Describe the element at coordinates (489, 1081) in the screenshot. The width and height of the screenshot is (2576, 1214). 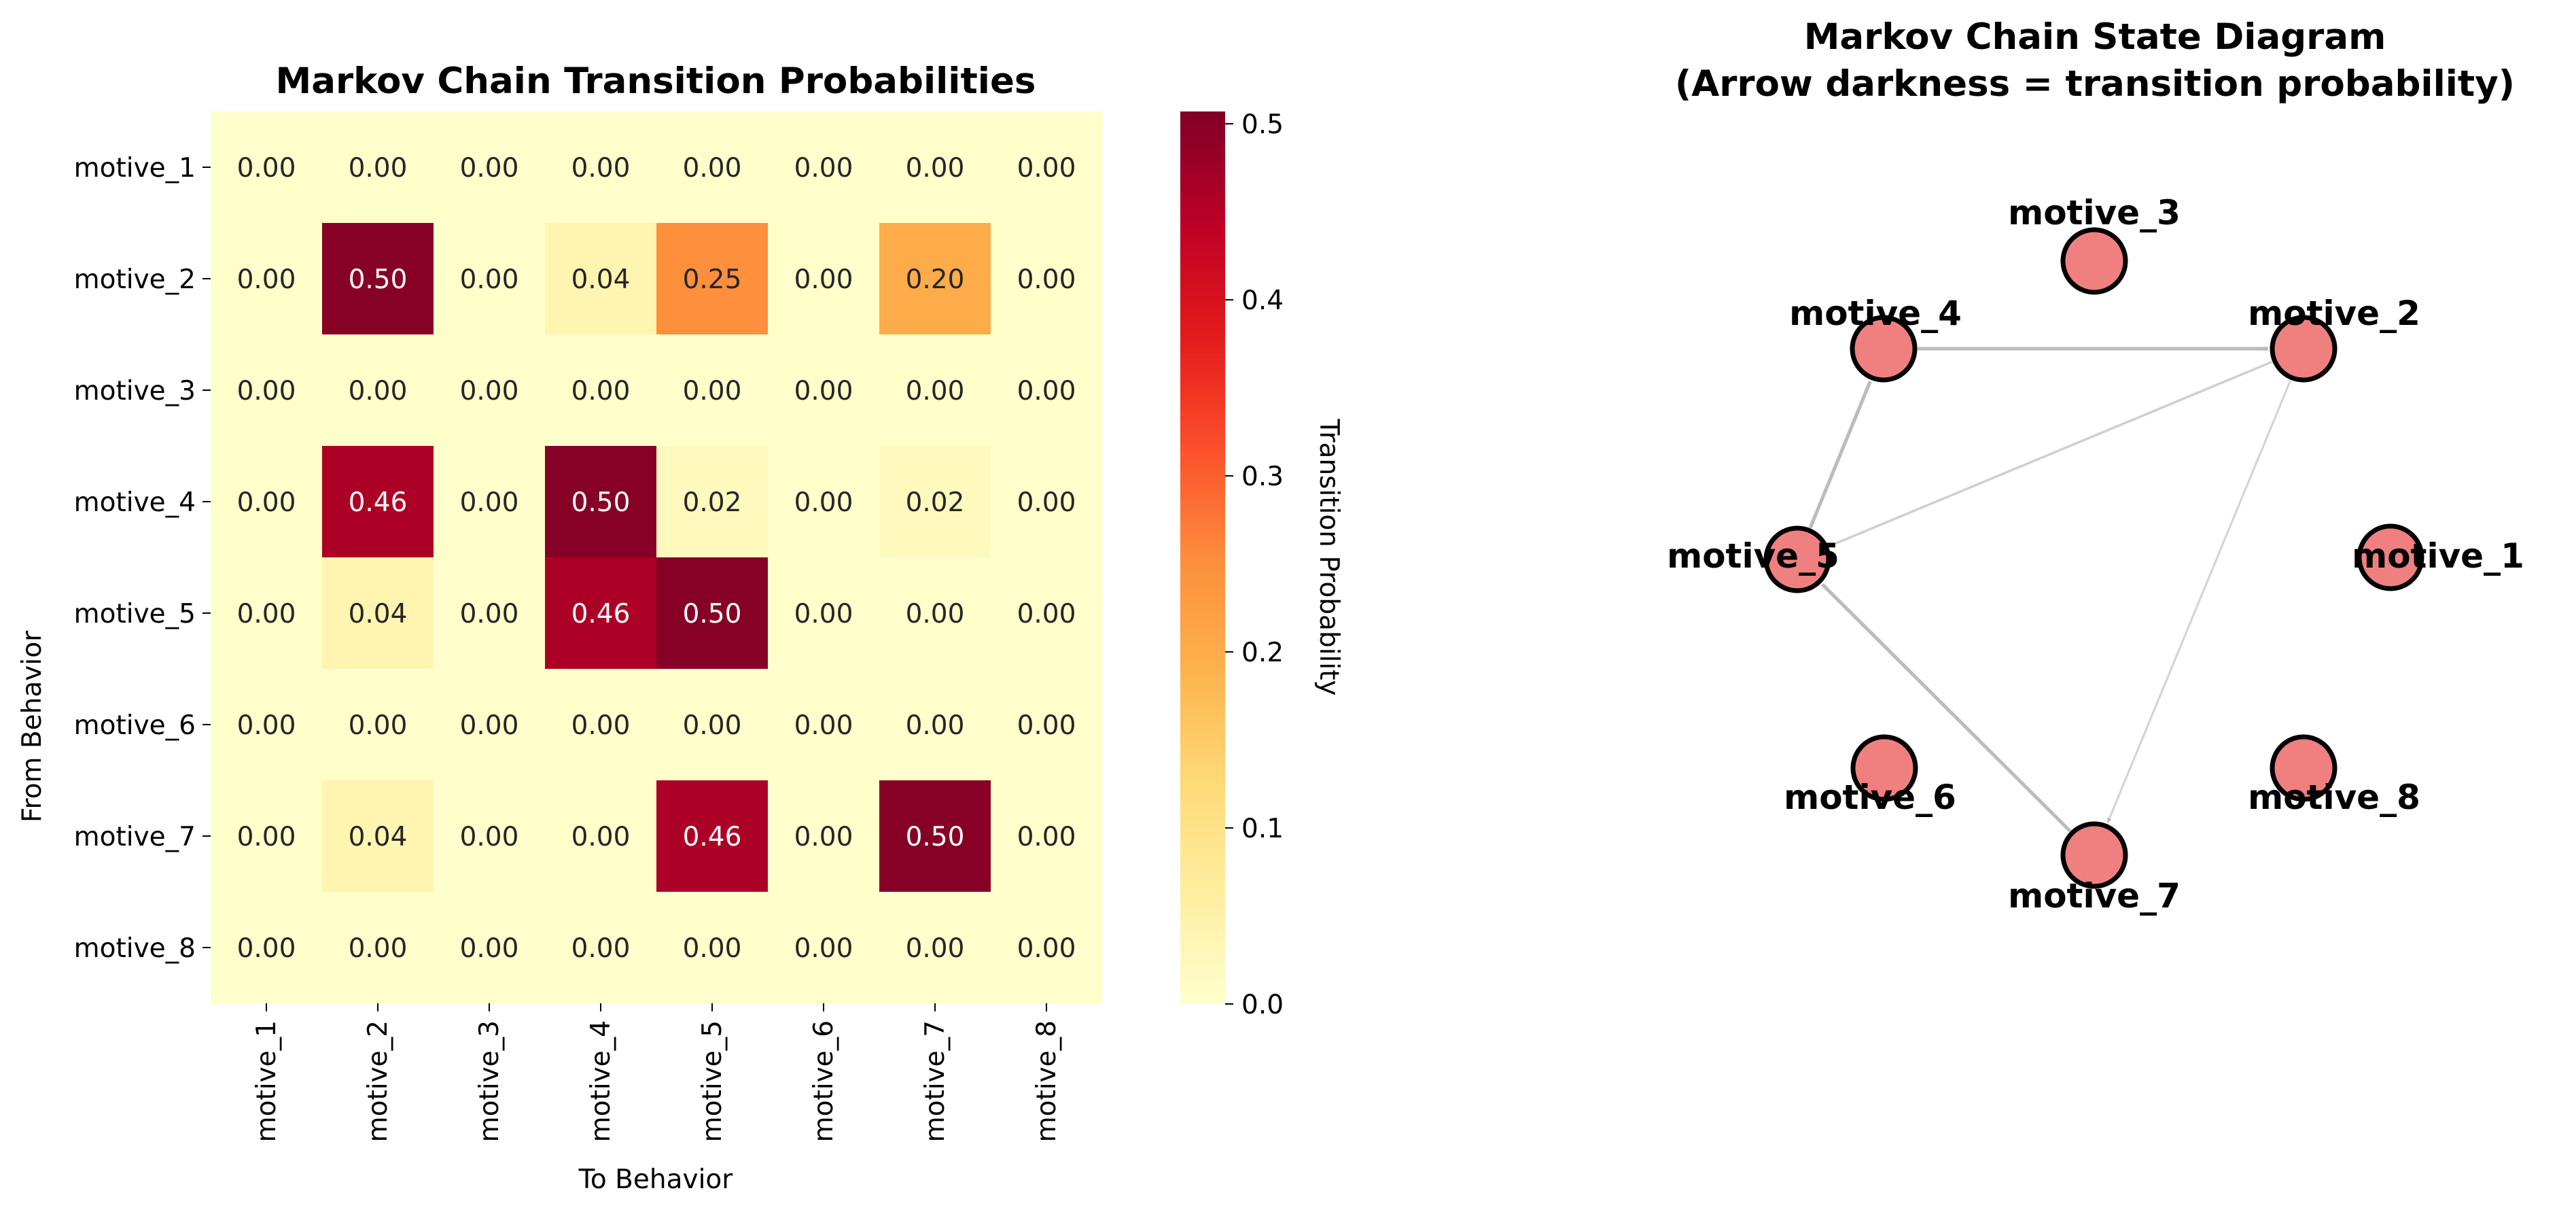
I see `x-tick-label: motive_3` at that location.